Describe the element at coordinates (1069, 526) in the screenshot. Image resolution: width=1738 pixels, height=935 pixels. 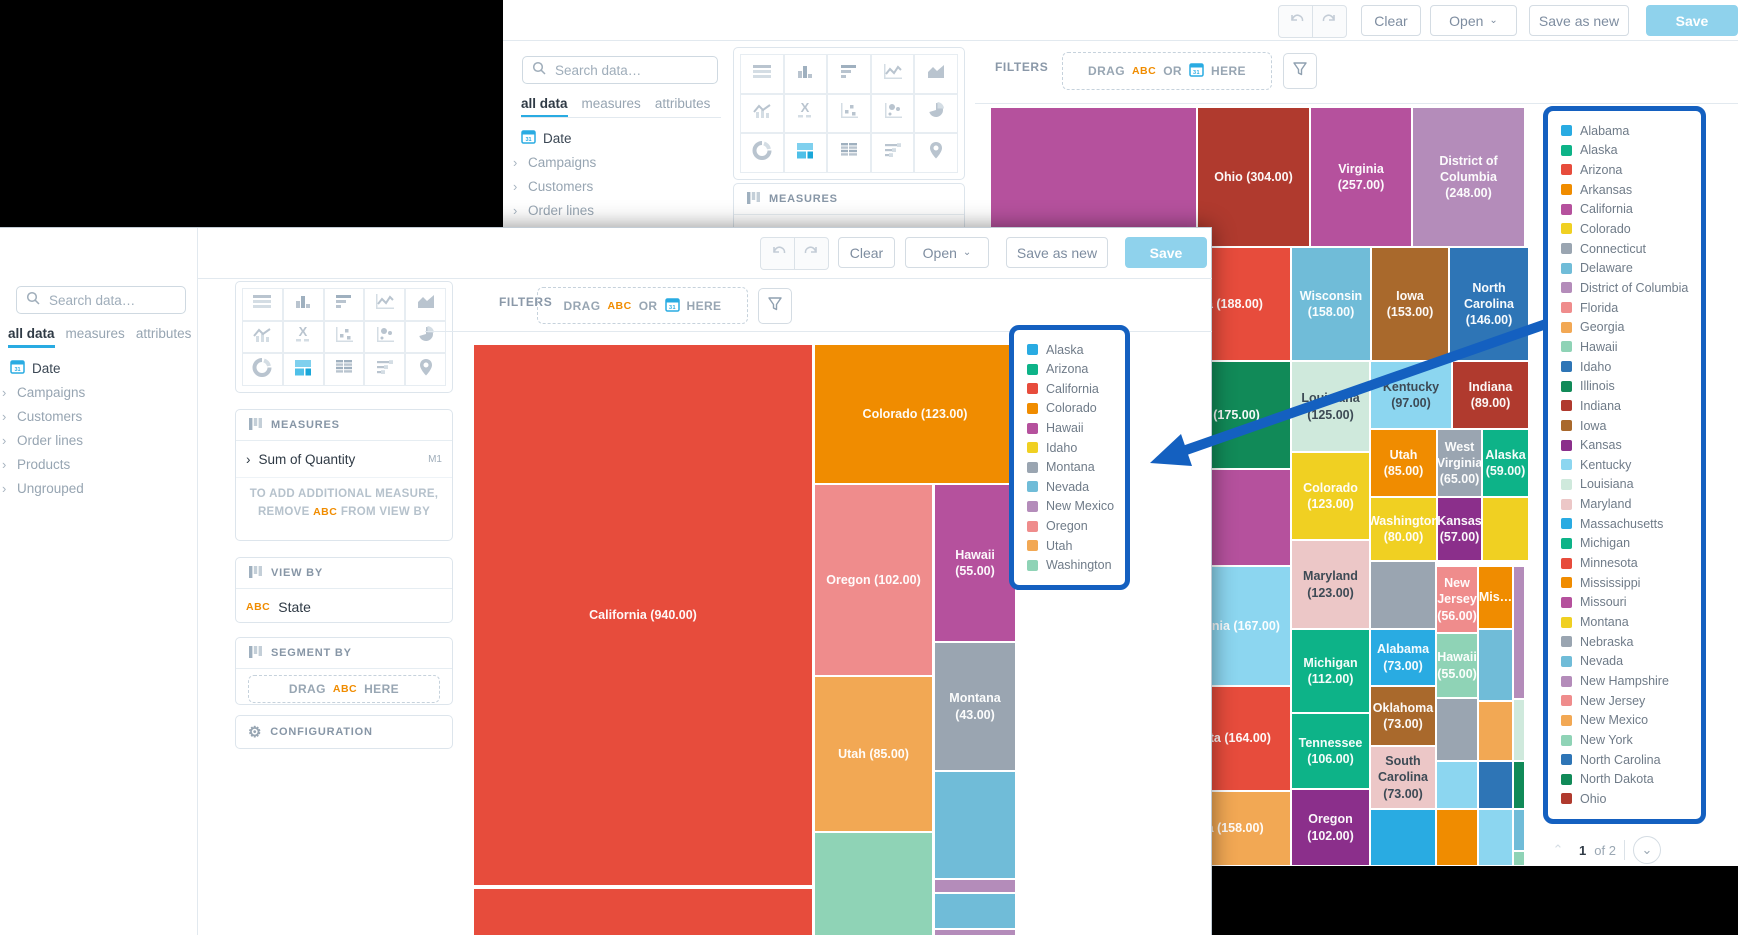
I see `legend-item-oregon: Oregon` at that location.